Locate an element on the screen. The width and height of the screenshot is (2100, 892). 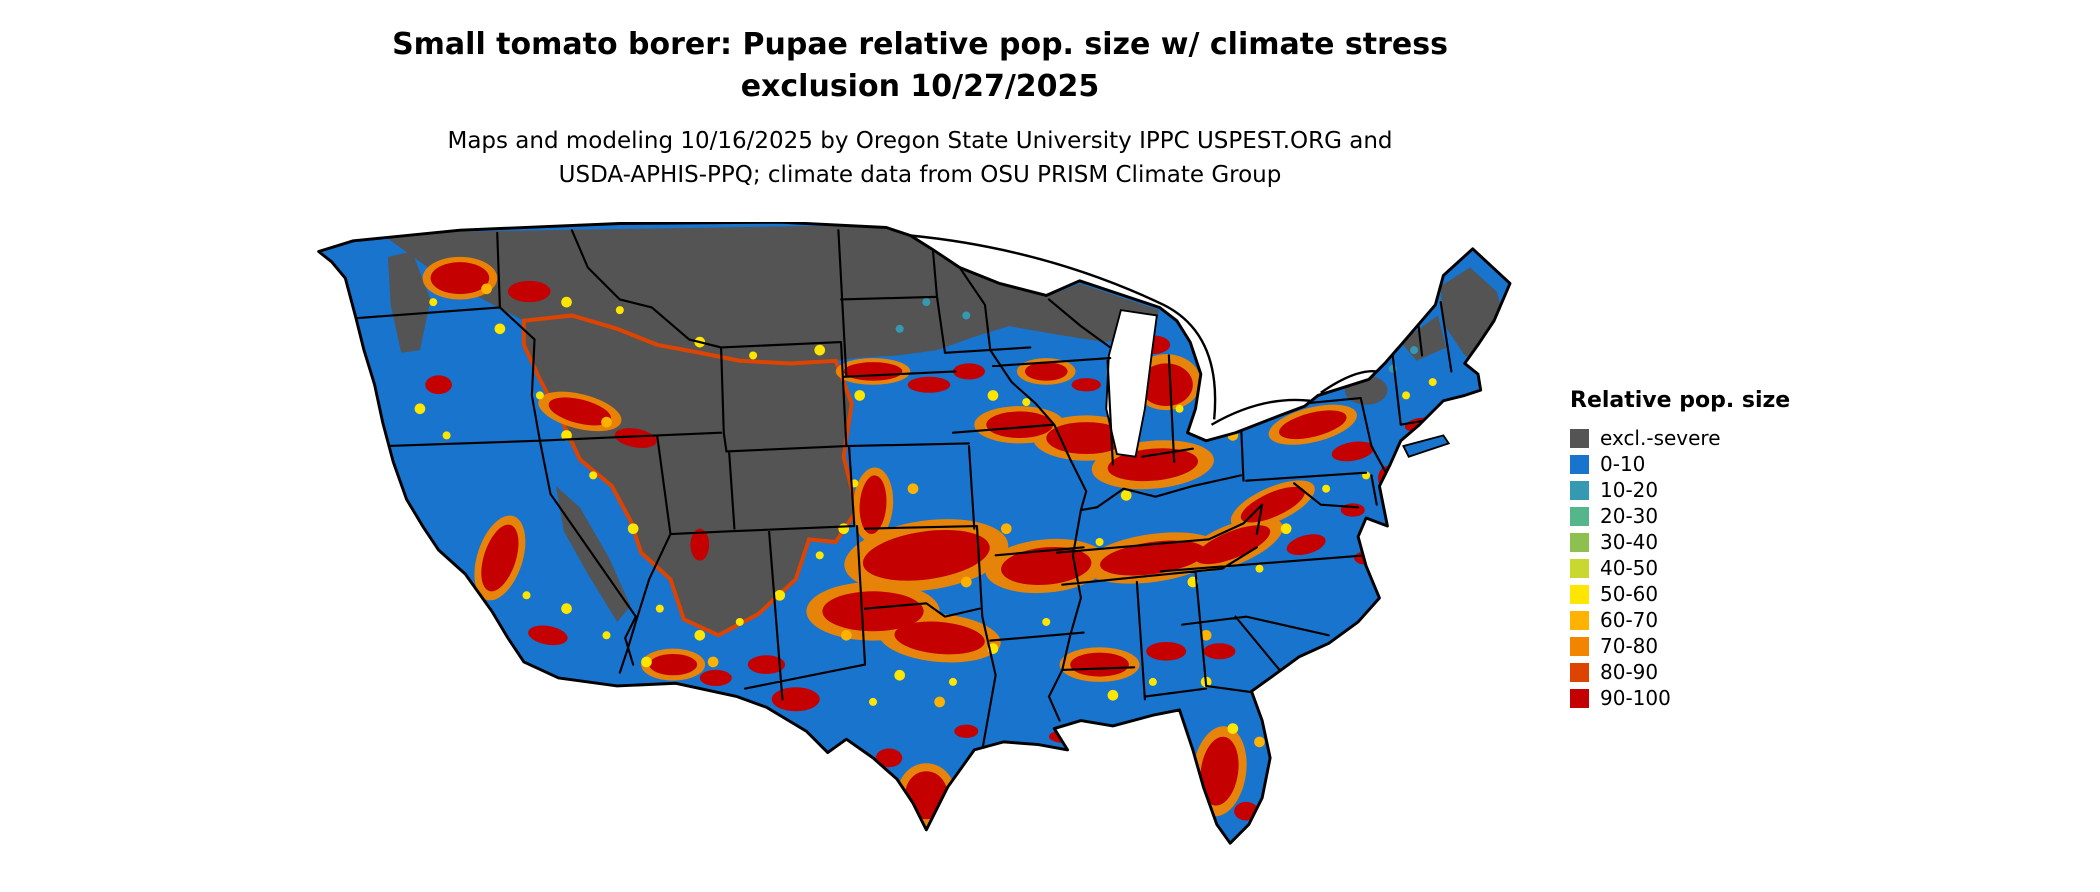
legend-item-70-80: 70-80 is located at coordinates (1680, 646).